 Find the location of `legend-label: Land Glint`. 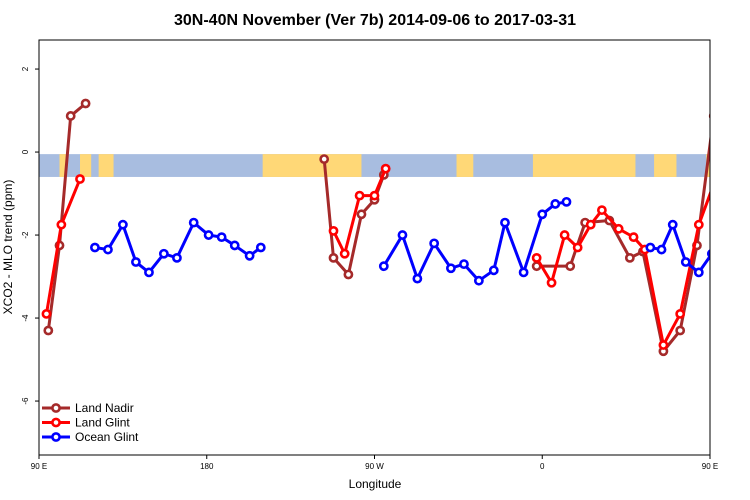

legend-label: Land Glint is located at coordinates (102, 423).